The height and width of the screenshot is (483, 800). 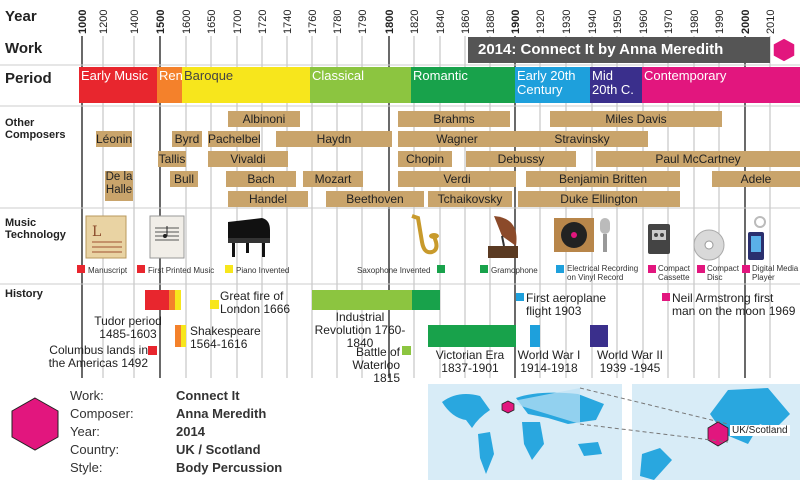 I want to click on composer-bar: Stravinsky, so click(x=582, y=139).